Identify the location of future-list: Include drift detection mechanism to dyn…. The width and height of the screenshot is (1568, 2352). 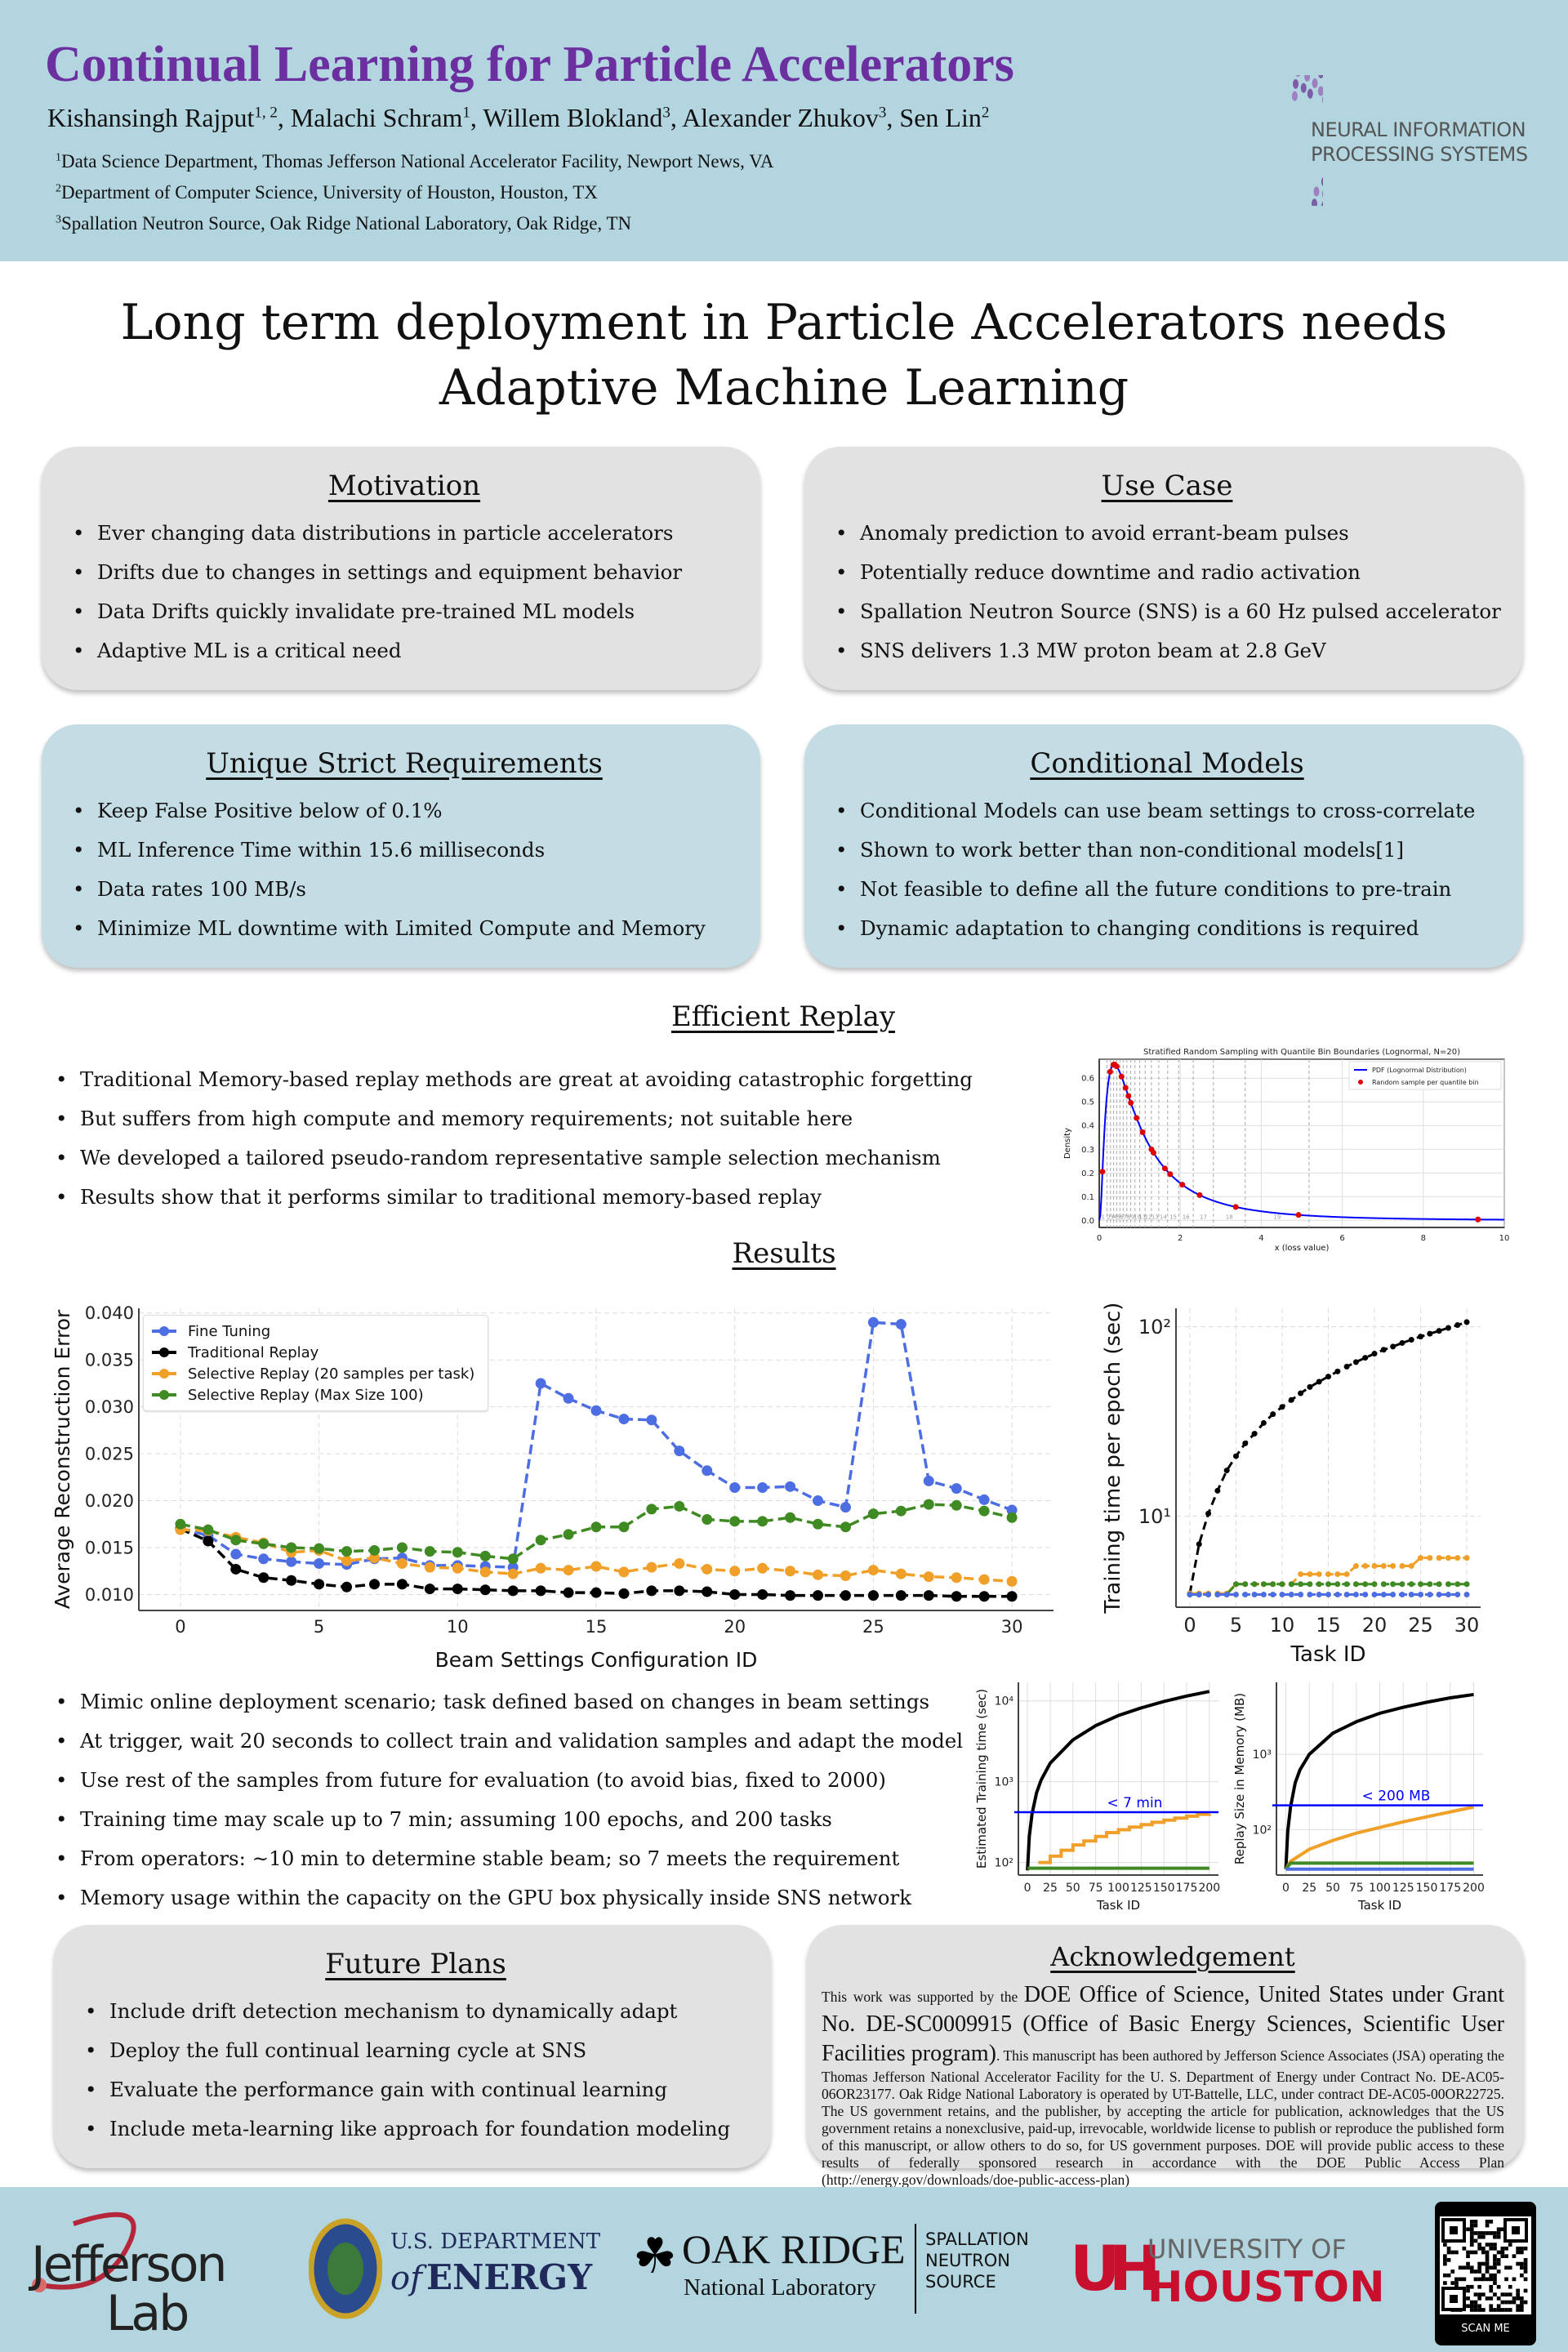
(415, 2070).